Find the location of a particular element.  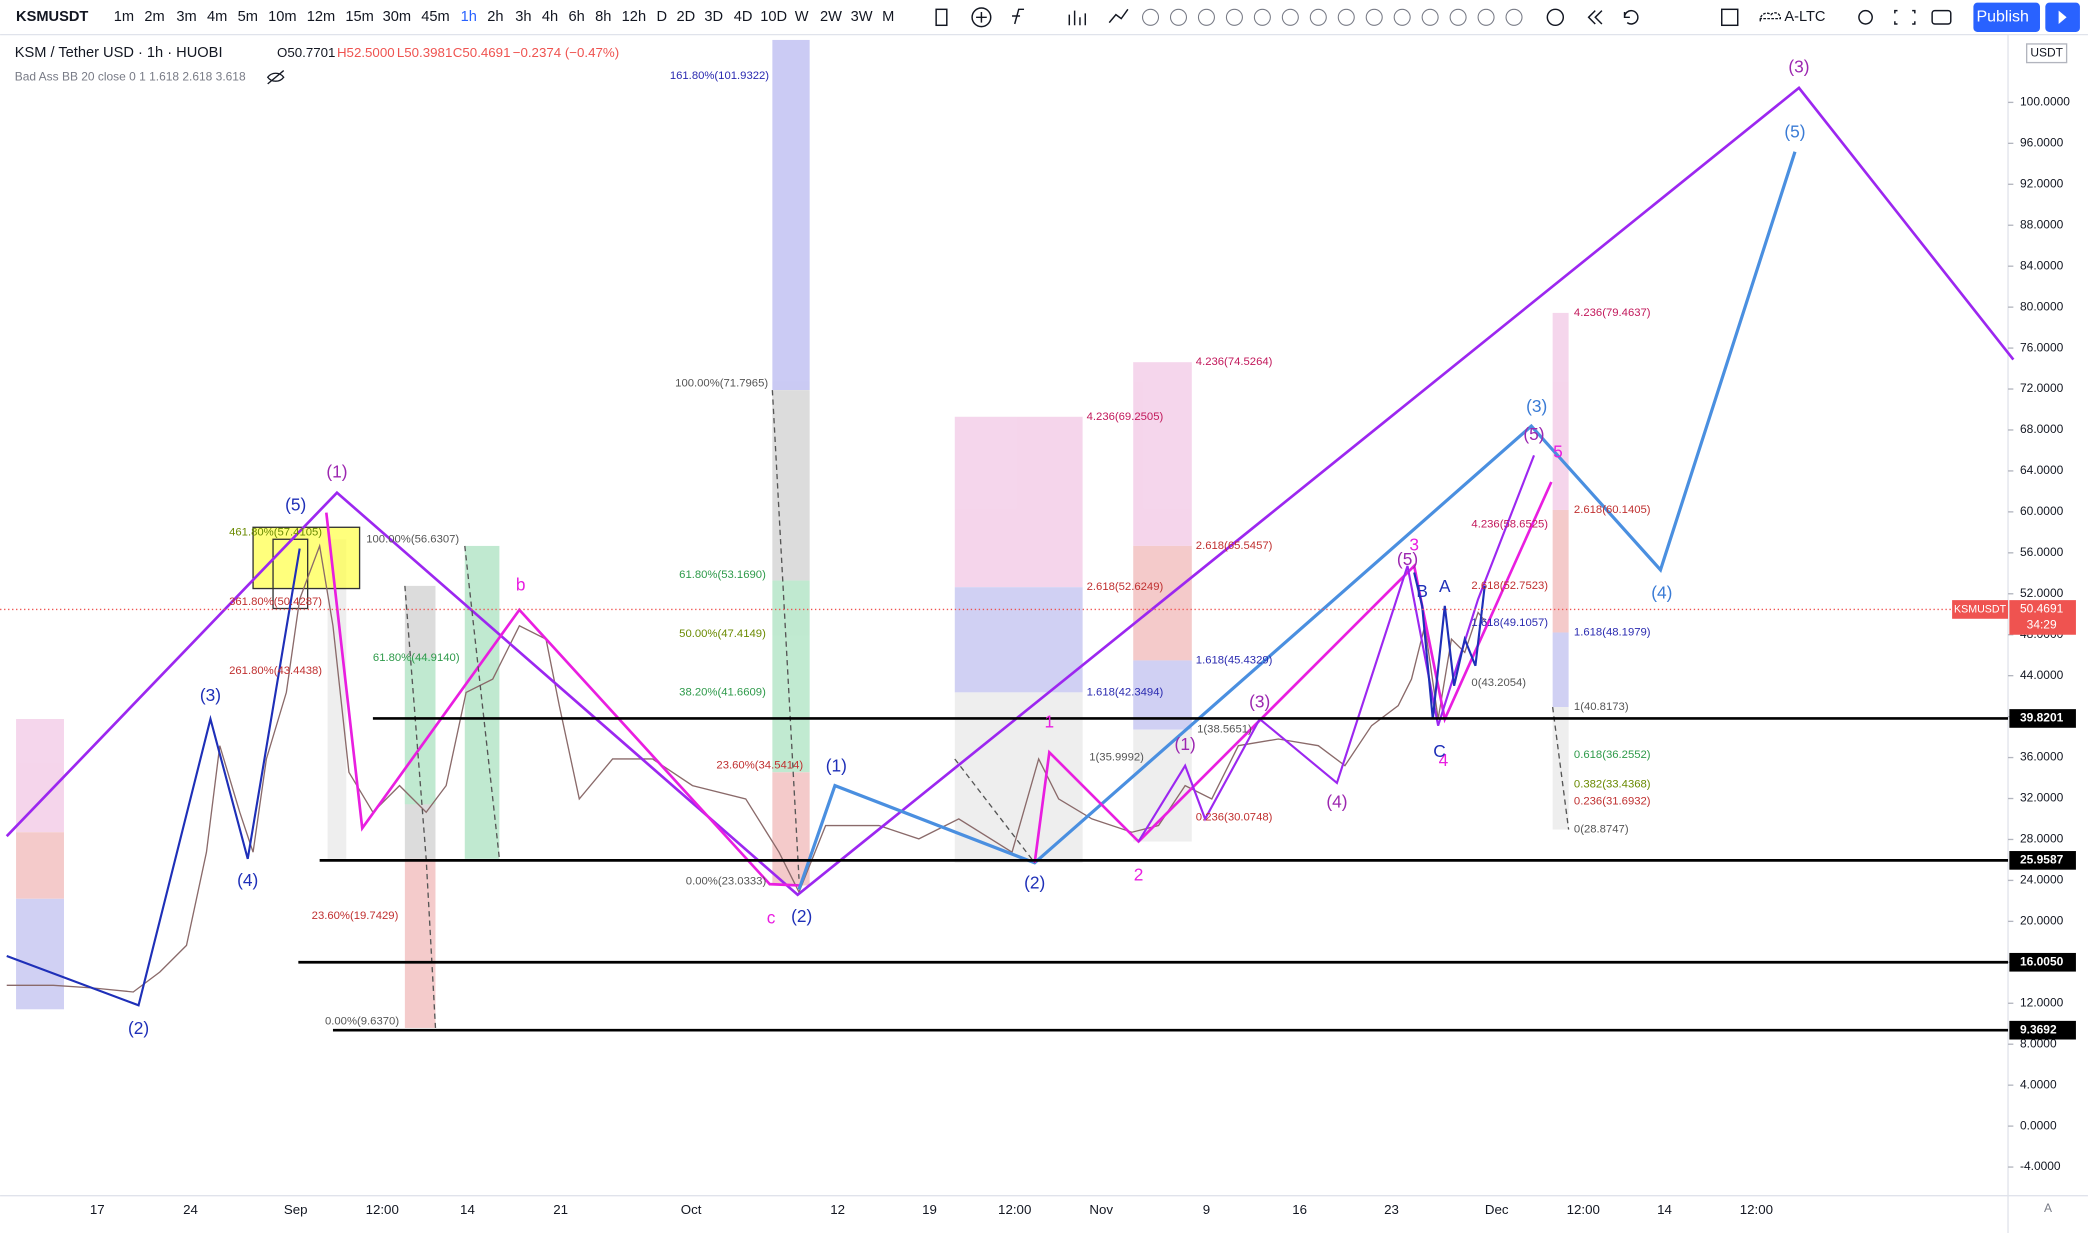

interval-button: 1h is located at coordinates (469, 17).